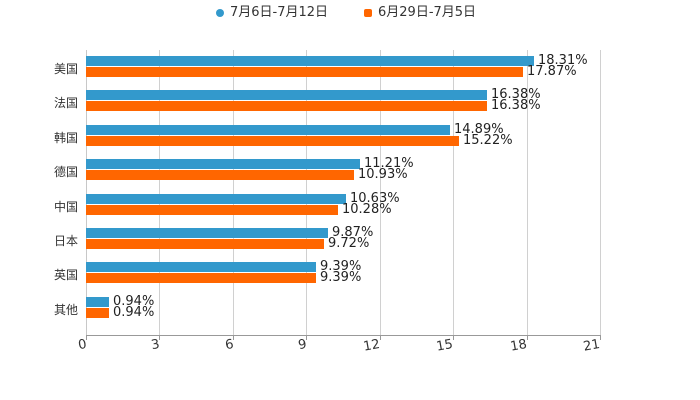  Describe the element at coordinates (65, 137) in the screenshot. I see `category-label: 韩国` at that location.